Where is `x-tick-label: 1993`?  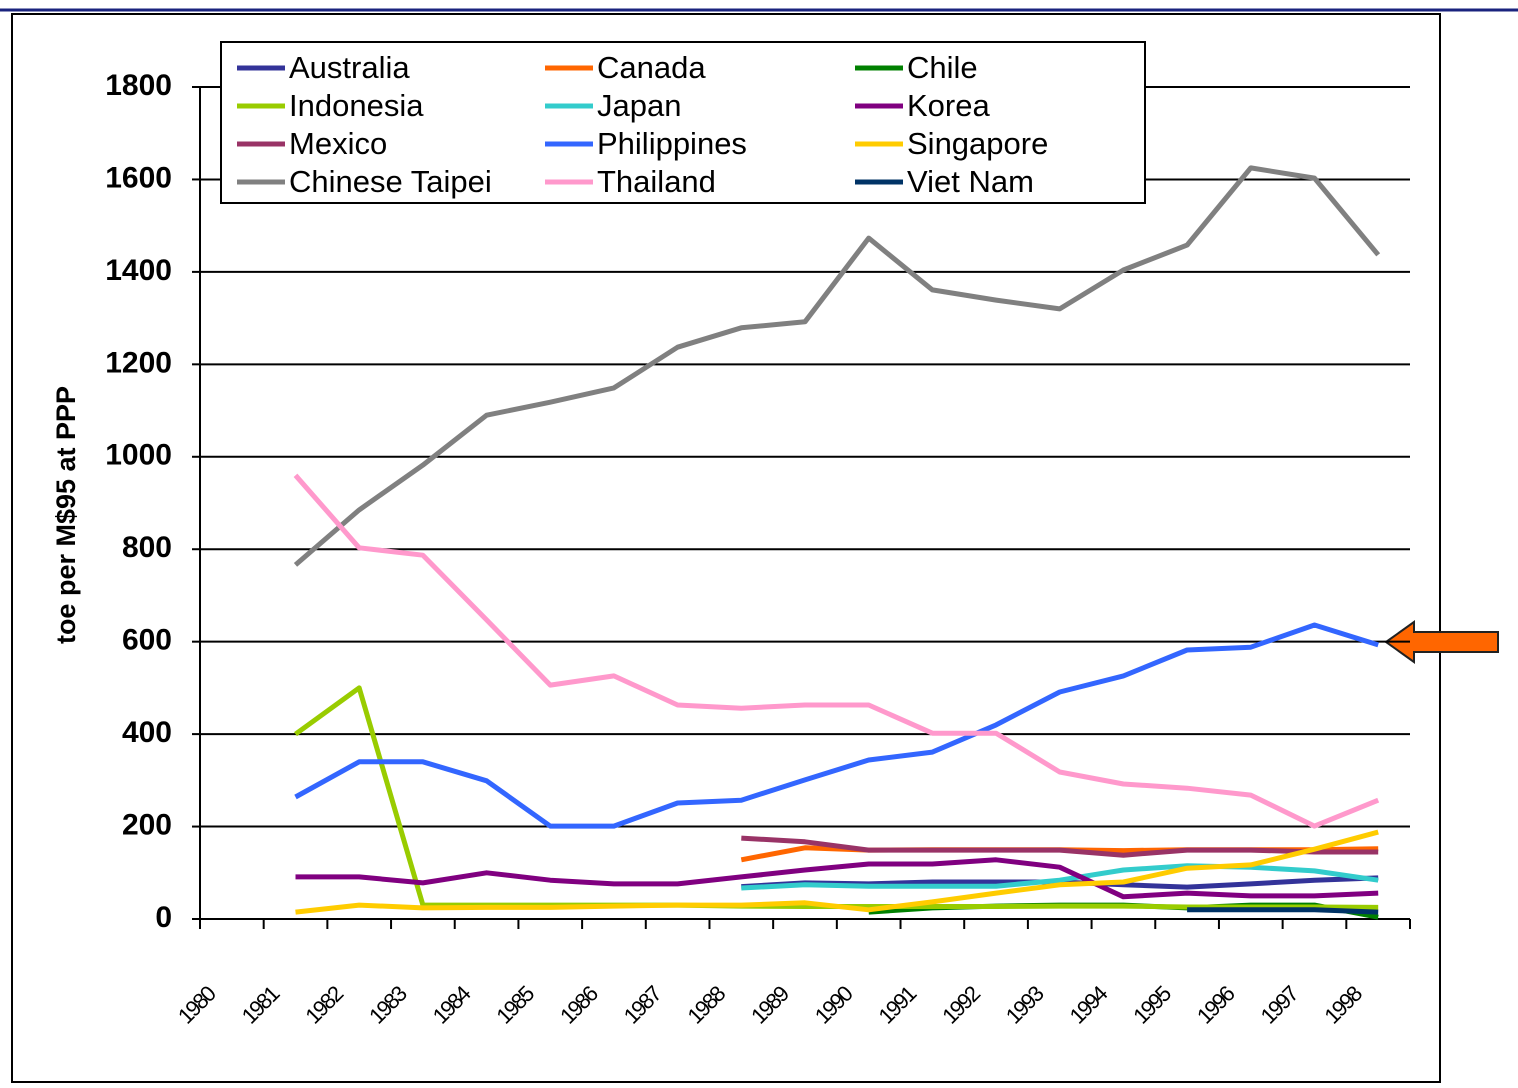
x-tick-label: 1993 is located at coordinates (1025, 1005).